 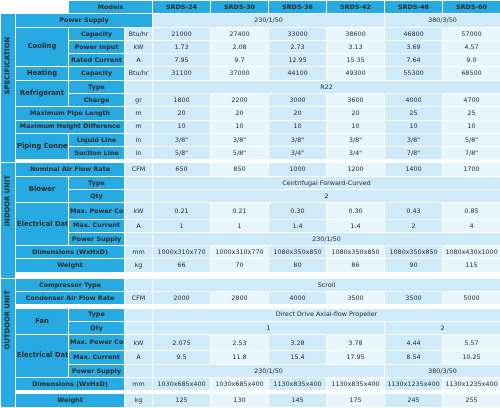 I want to click on cell: 1.73, so click(x=181, y=47).